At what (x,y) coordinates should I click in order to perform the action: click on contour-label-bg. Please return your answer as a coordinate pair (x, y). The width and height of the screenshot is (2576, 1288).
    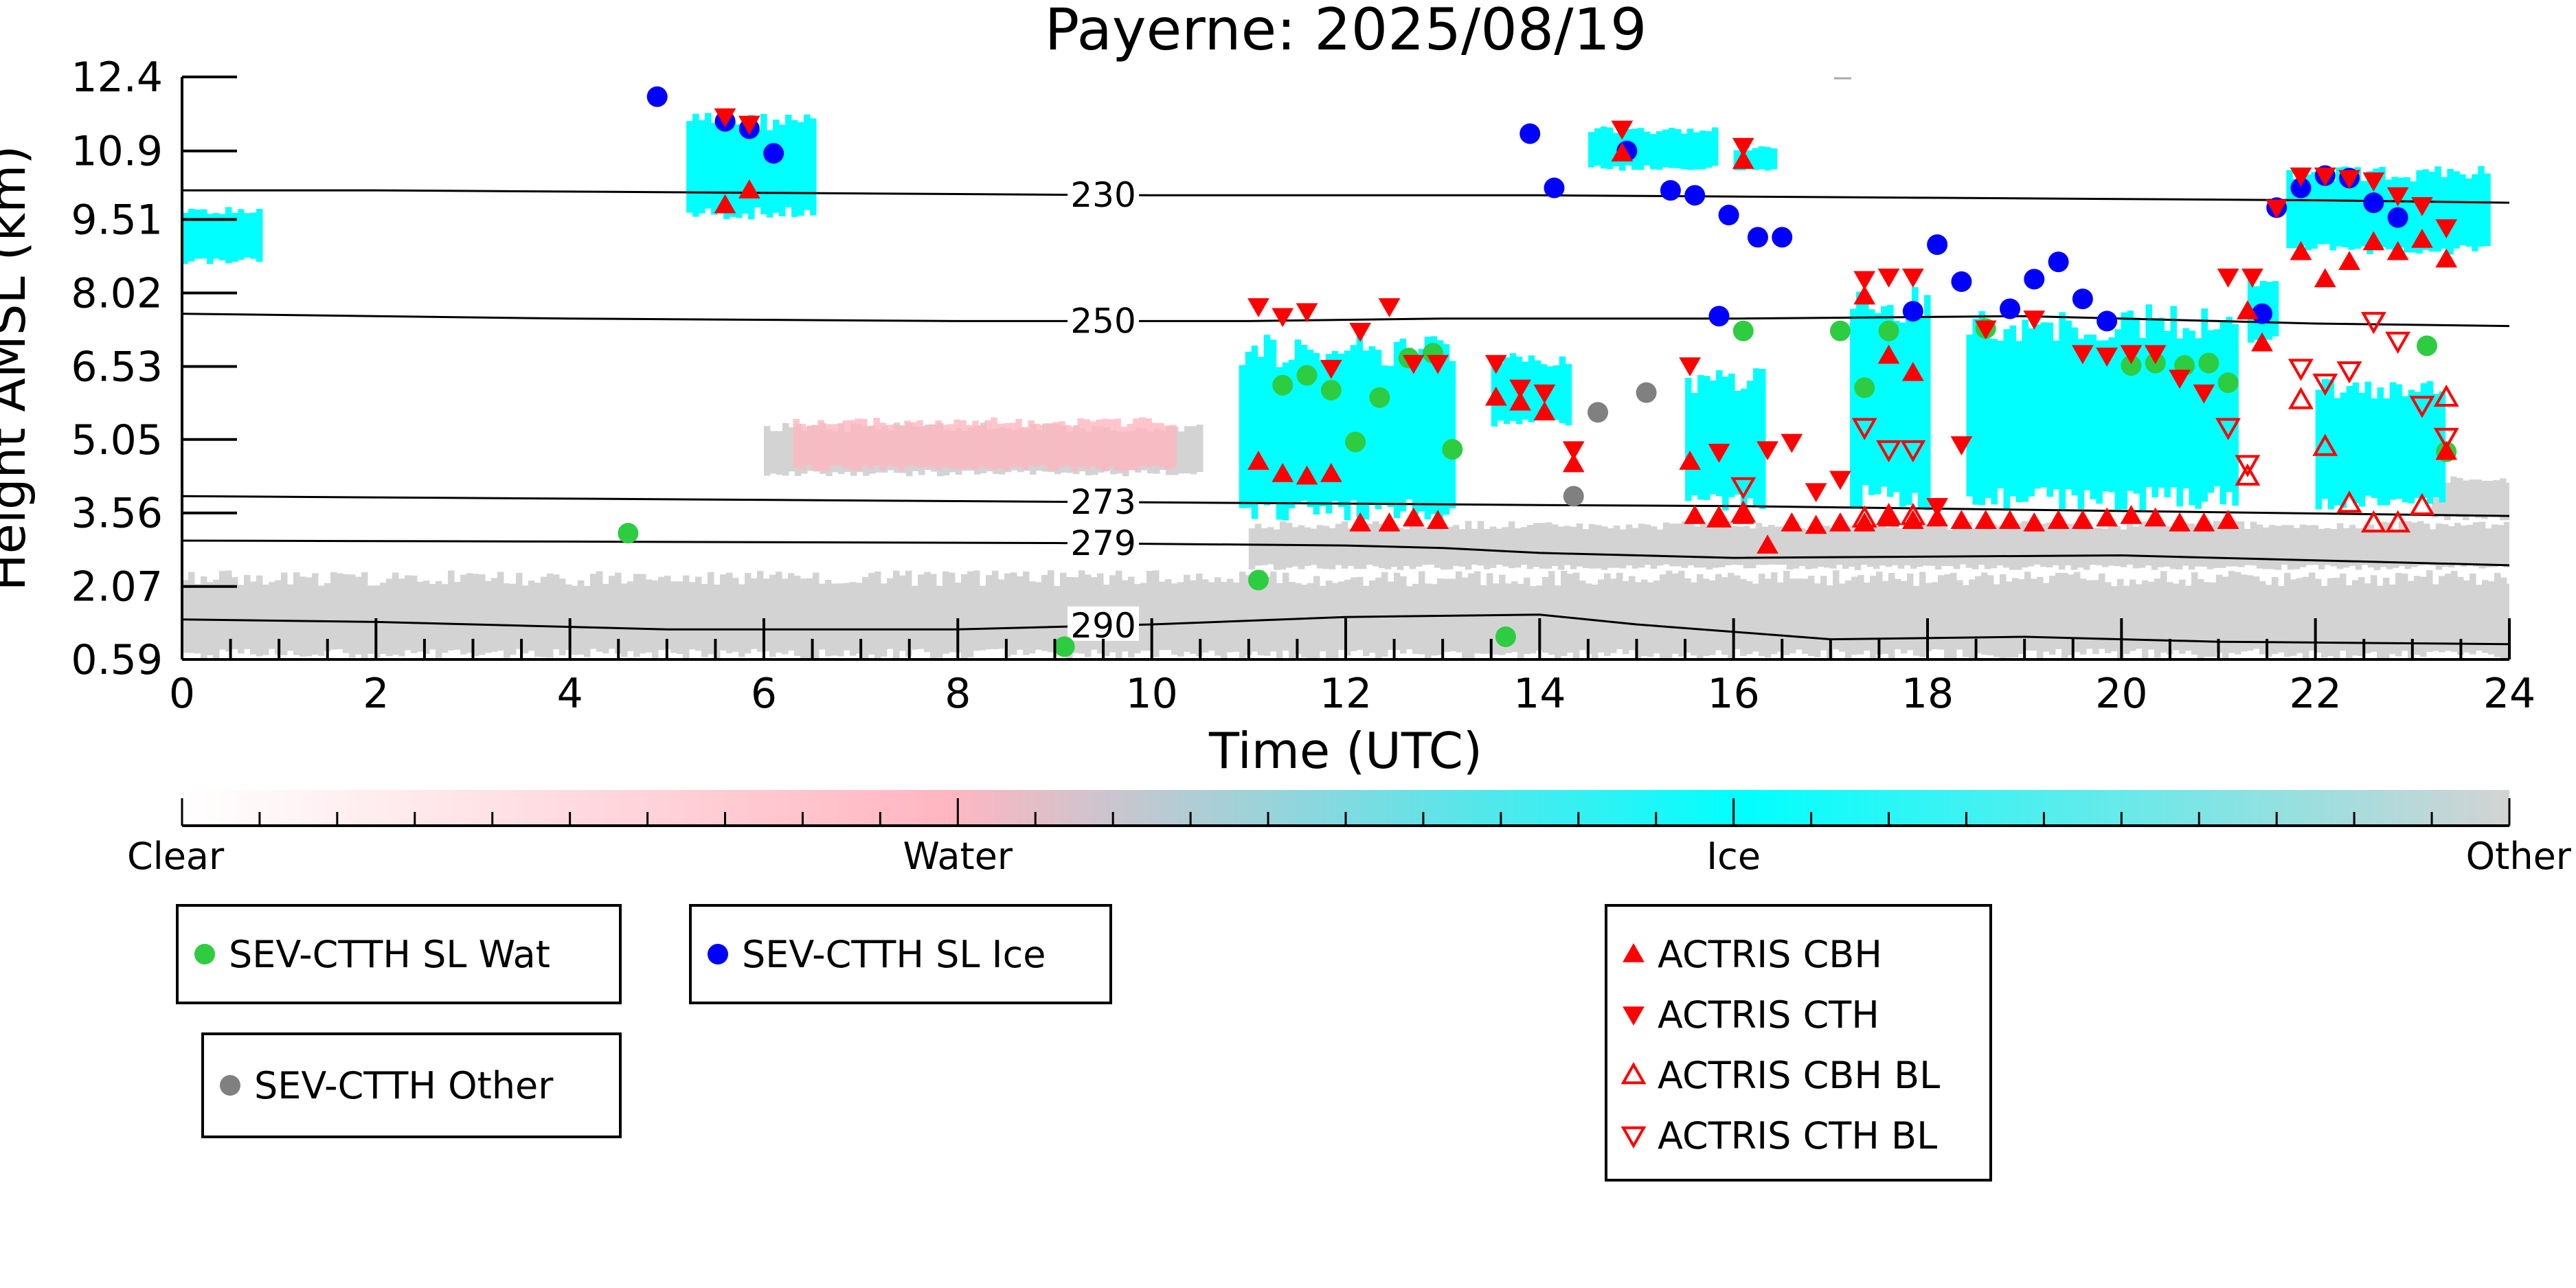
    Looking at the image, I should click on (1103, 623).